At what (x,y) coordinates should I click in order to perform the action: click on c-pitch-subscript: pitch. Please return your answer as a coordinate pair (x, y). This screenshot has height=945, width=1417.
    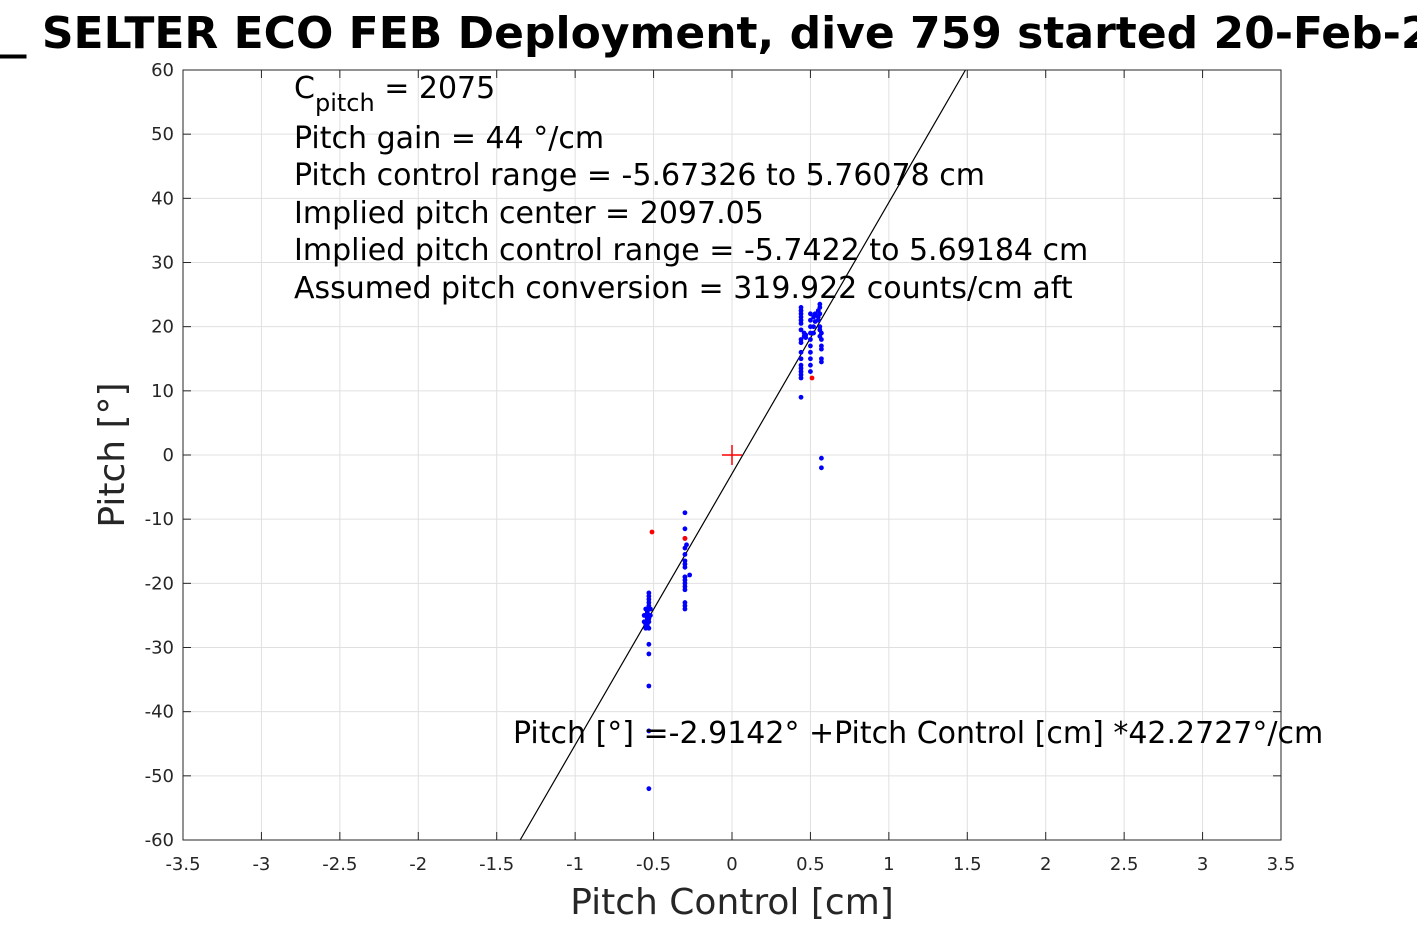
    Looking at the image, I should click on (345, 103).